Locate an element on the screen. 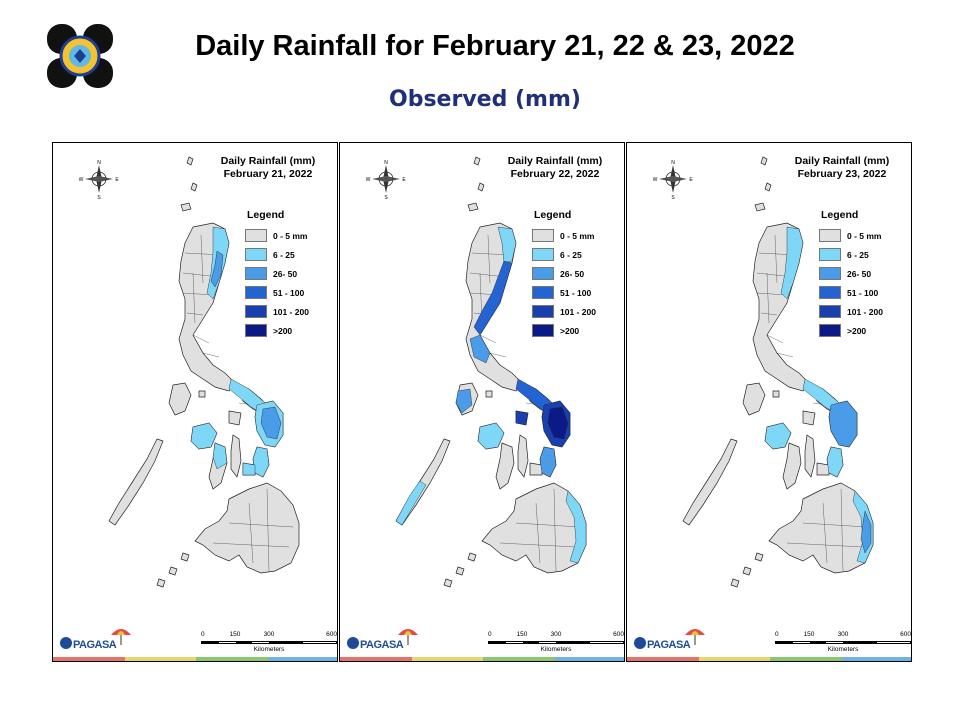 The width and height of the screenshot is (960, 720). land-babuyan is located at coordinates (186, 207).